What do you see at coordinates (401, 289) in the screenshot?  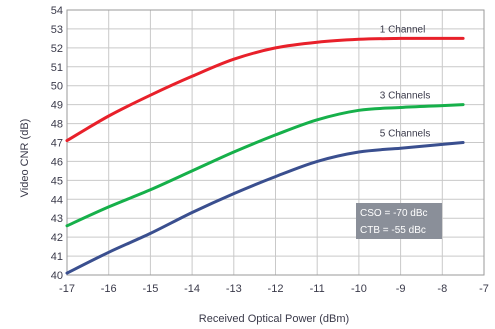 I see `x-tick-label: -9` at bounding box center [401, 289].